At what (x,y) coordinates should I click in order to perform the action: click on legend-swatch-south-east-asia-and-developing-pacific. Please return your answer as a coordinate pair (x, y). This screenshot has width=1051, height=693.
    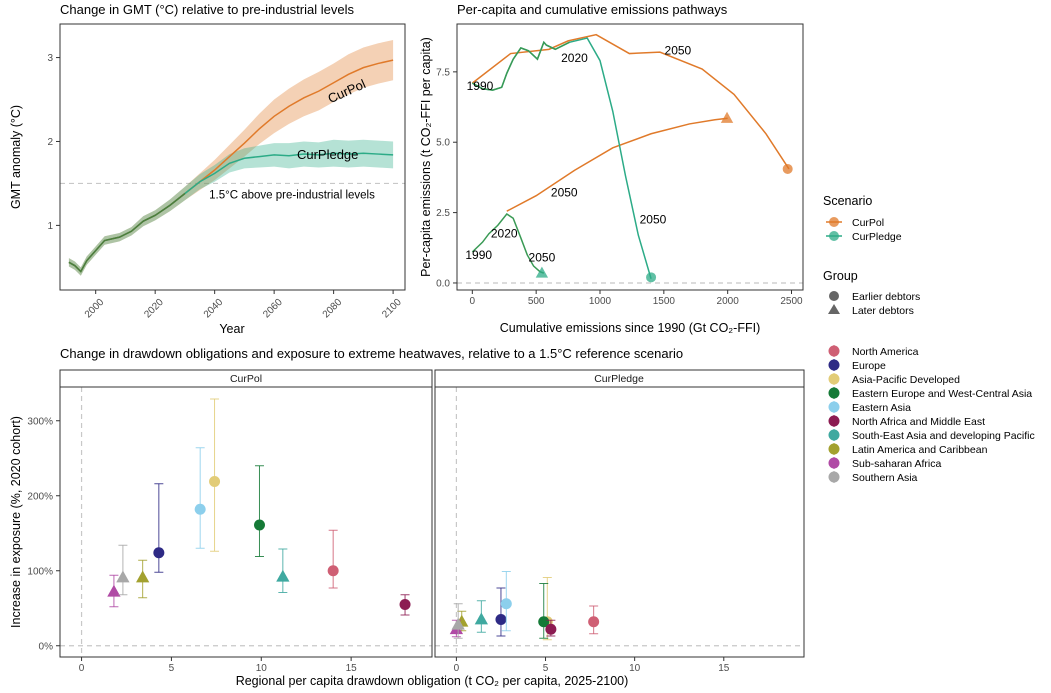
    Looking at the image, I should click on (834, 435).